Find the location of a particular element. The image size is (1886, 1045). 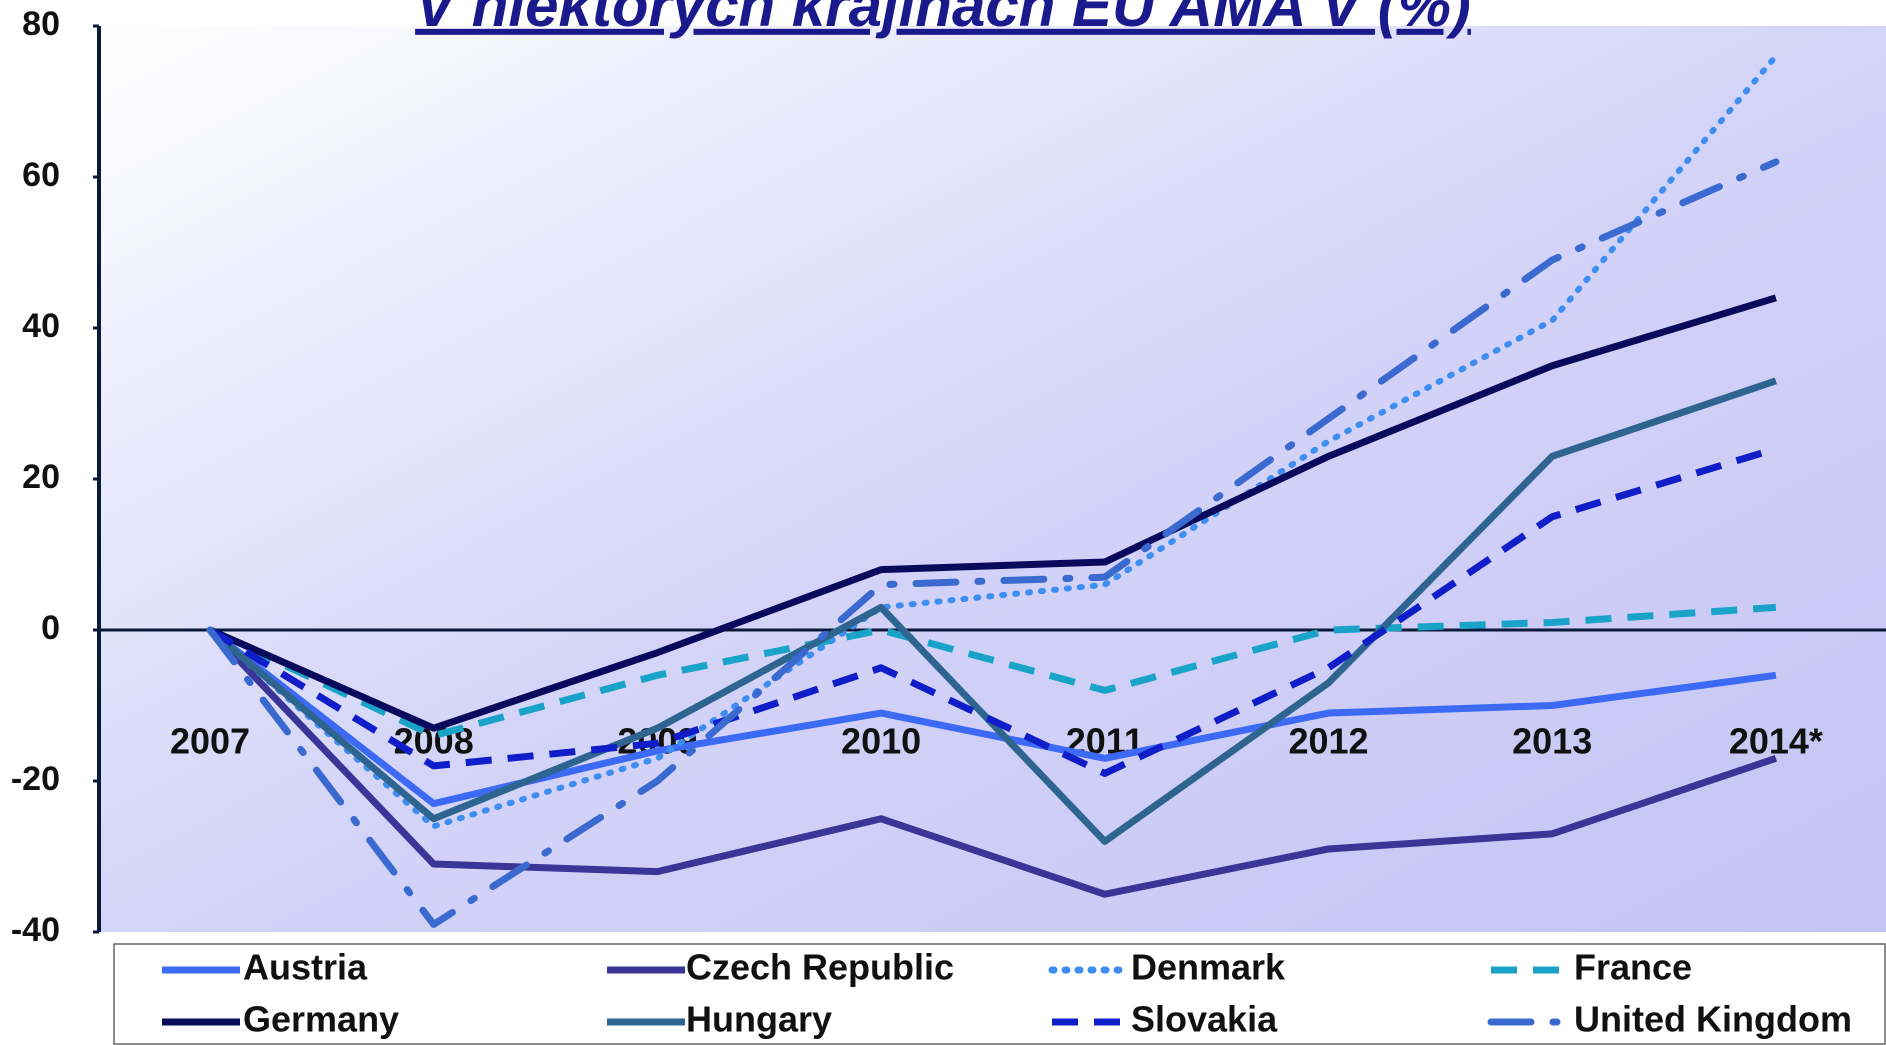

x-tick-label: 2010 is located at coordinates (881, 741).